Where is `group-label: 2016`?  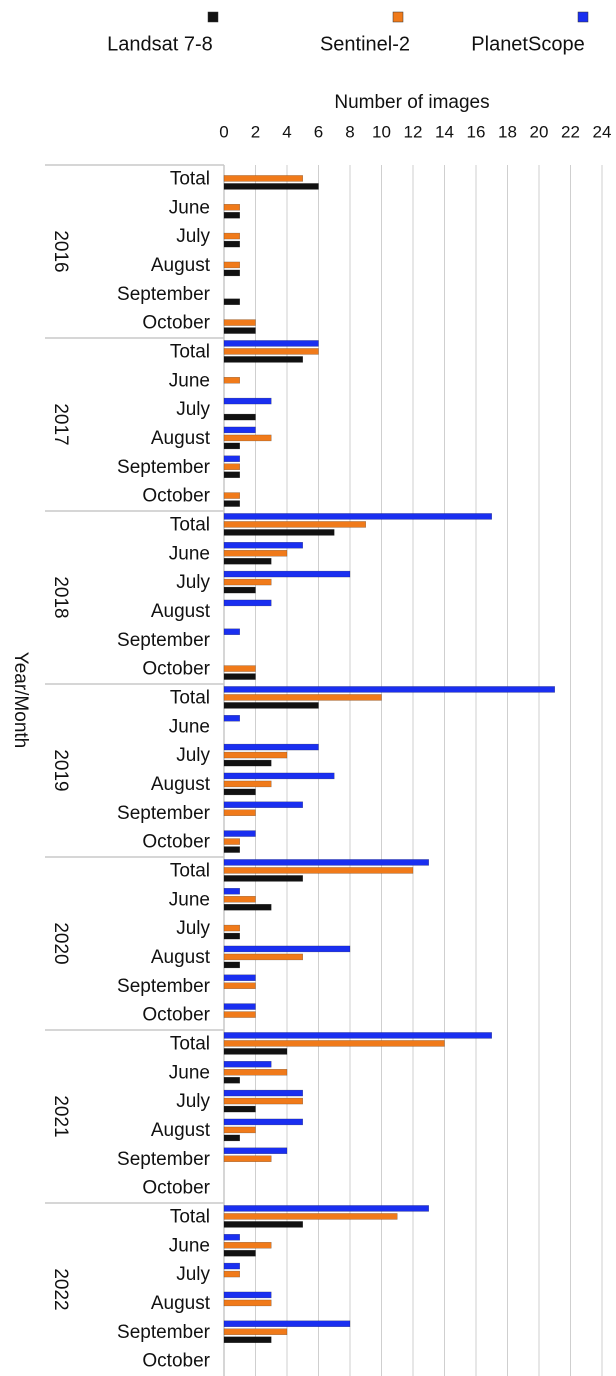 group-label: 2016 is located at coordinates (60, 251).